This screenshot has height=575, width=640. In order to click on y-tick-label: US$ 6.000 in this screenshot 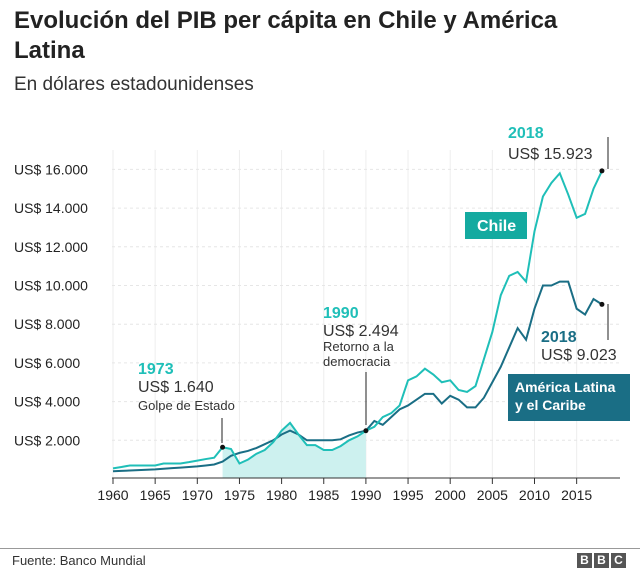, I will do `click(47, 363)`.